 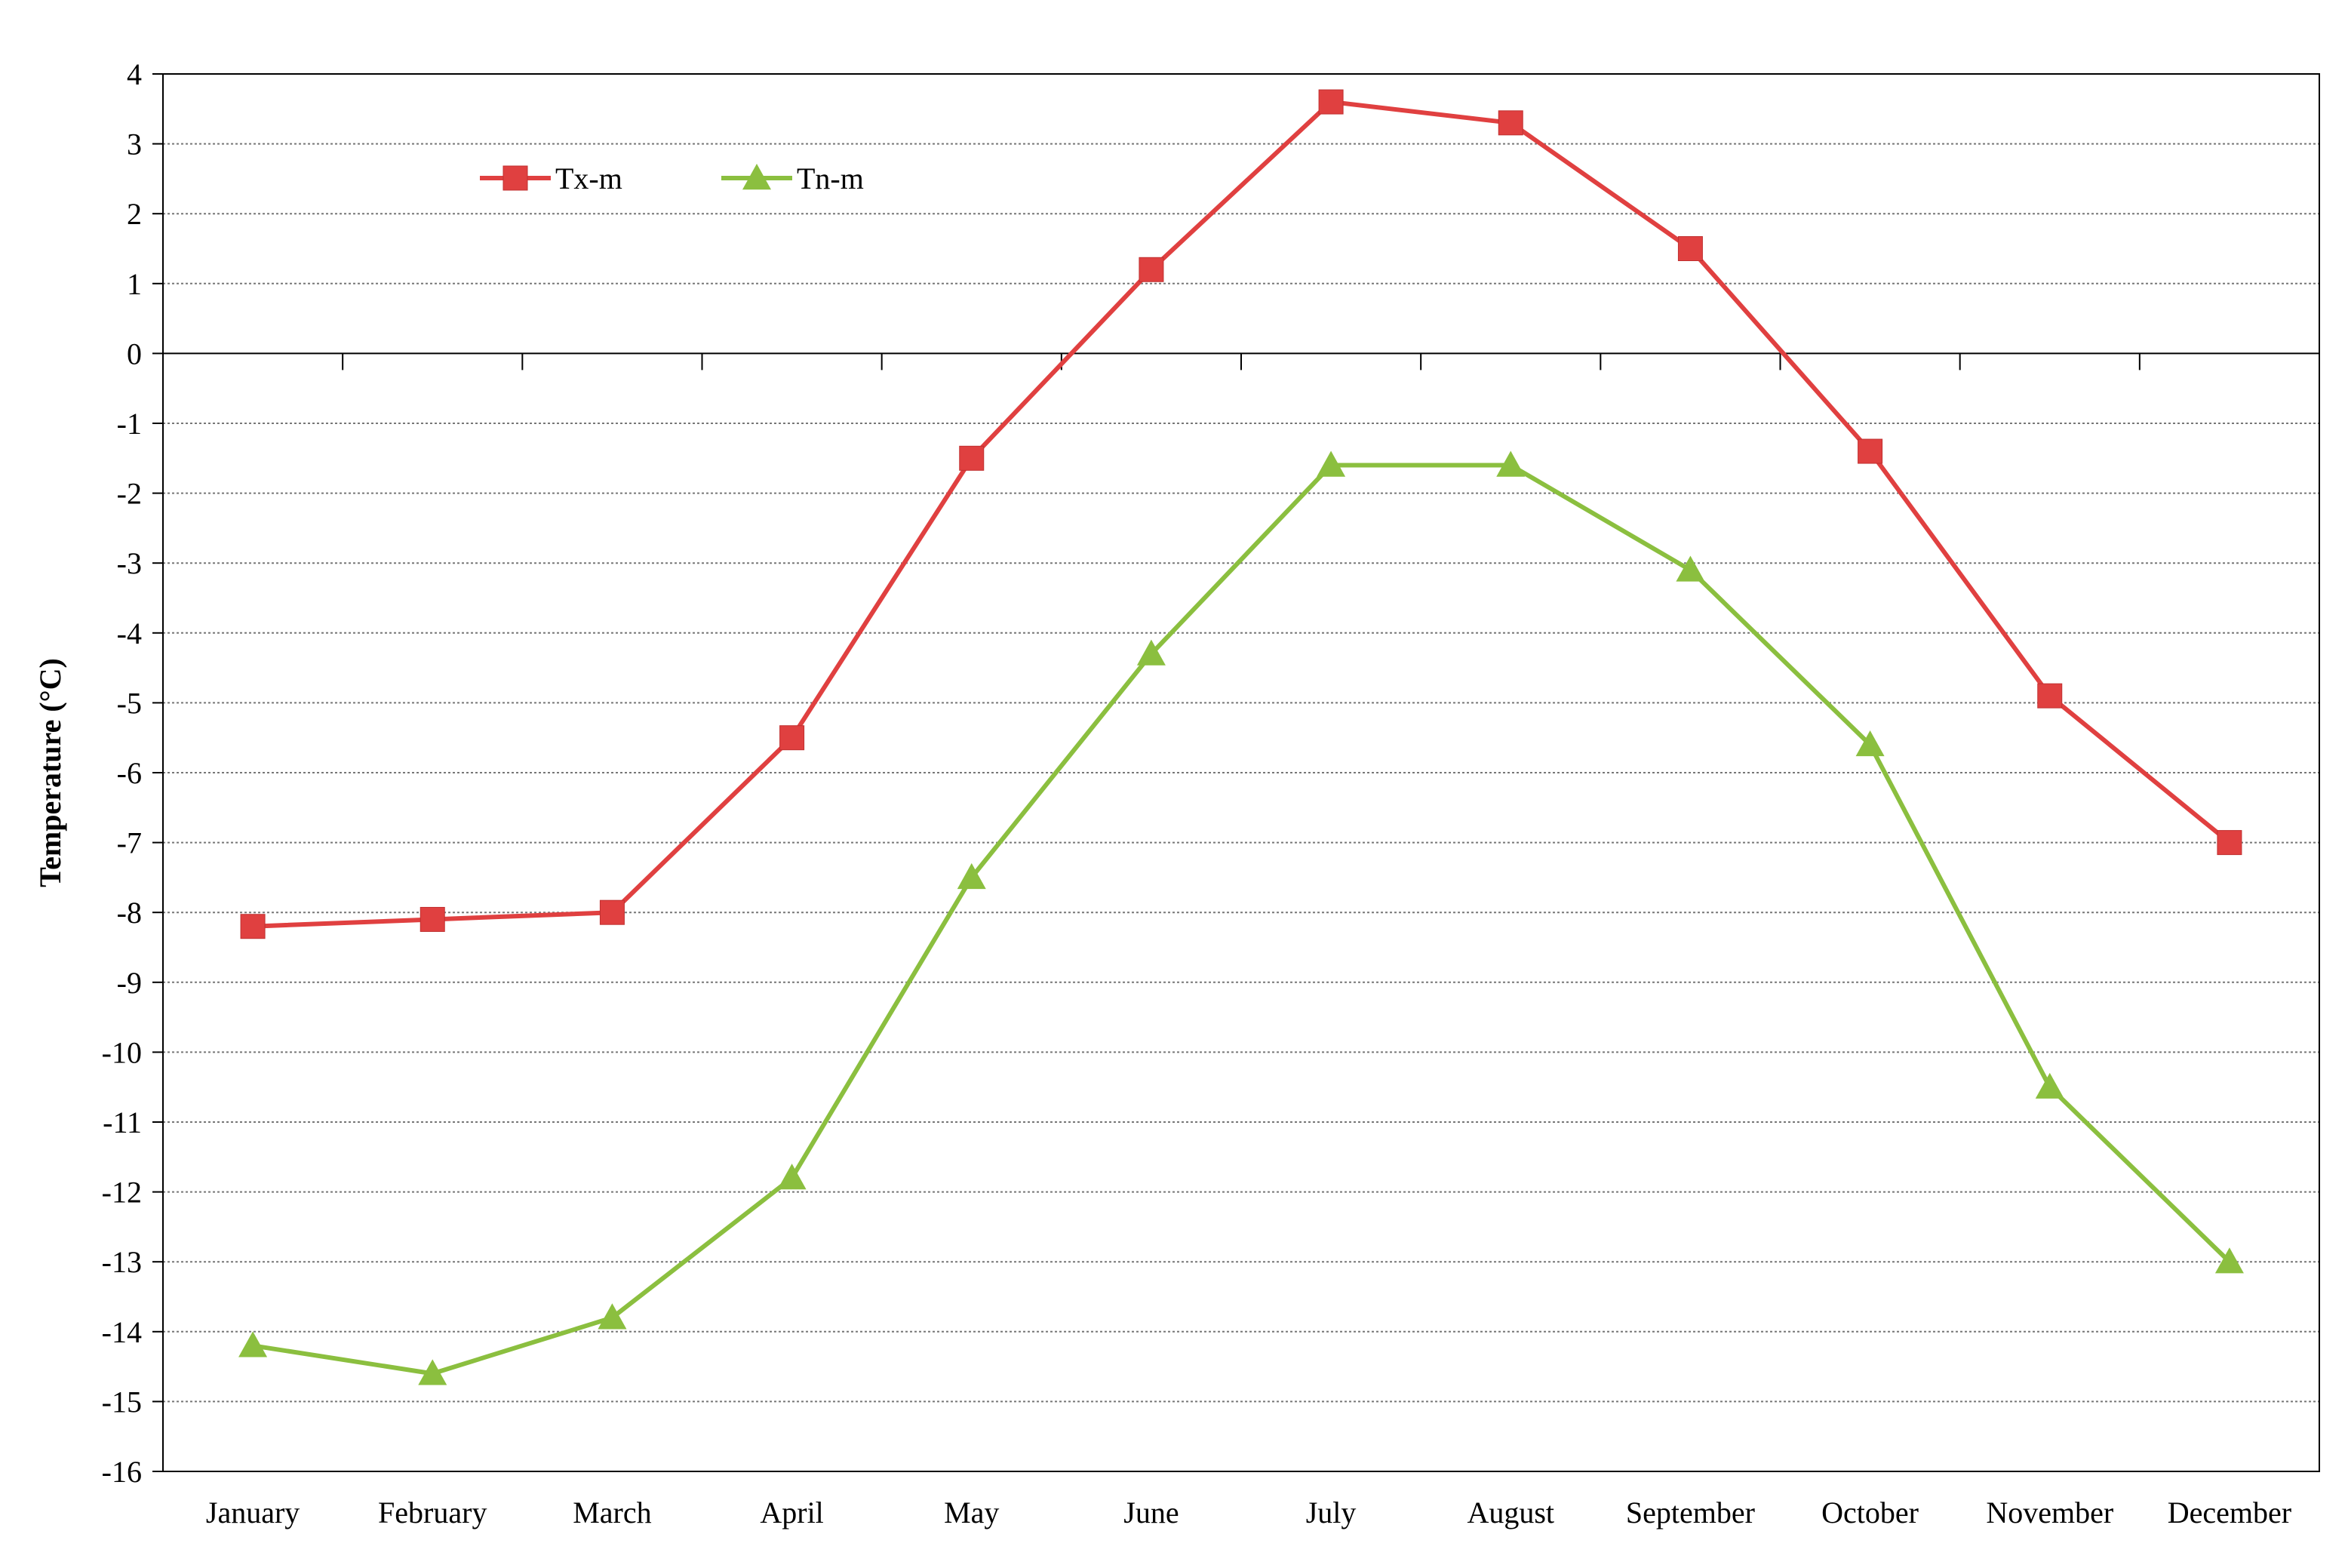 What do you see at coordinates (129, 913) in the screenshot?
I see `y-tick-label: -8` at bounding box center [129, 913].